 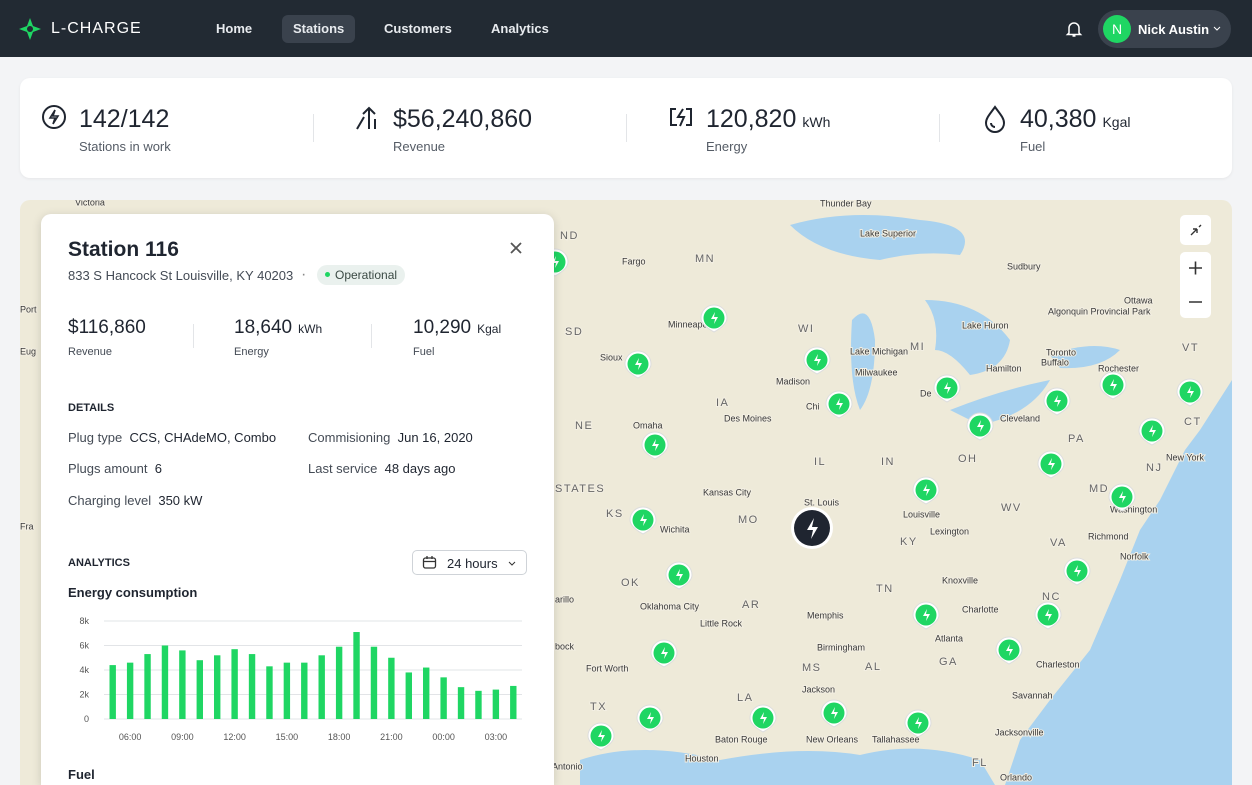 What do you see at coordinates (158, 468) in the screenshot?
I see `detail-value: 6` at bounding box center [158, 468].